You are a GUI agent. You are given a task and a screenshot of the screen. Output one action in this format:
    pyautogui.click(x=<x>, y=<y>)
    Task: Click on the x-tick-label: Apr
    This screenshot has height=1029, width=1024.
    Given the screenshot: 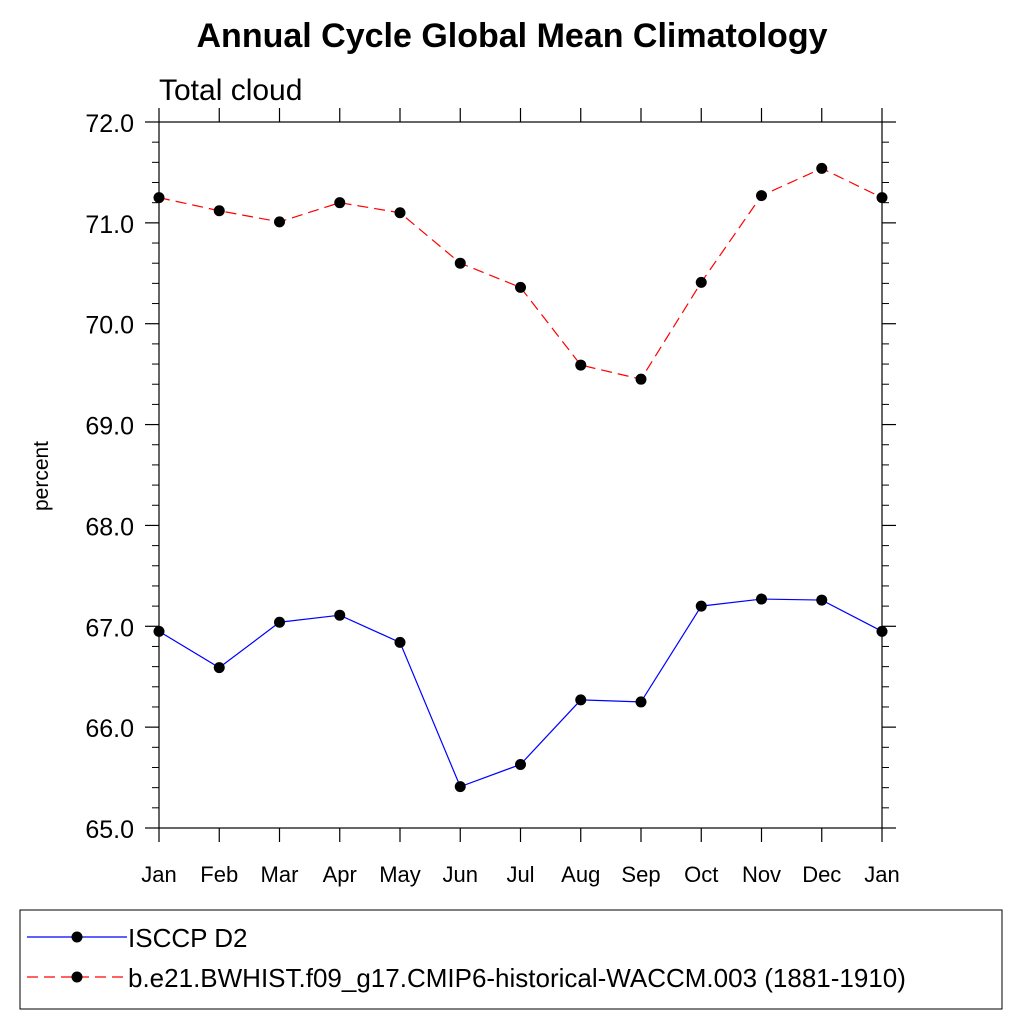 What is the action you would take?
    pyautogui.click(x=340, y=874)
    